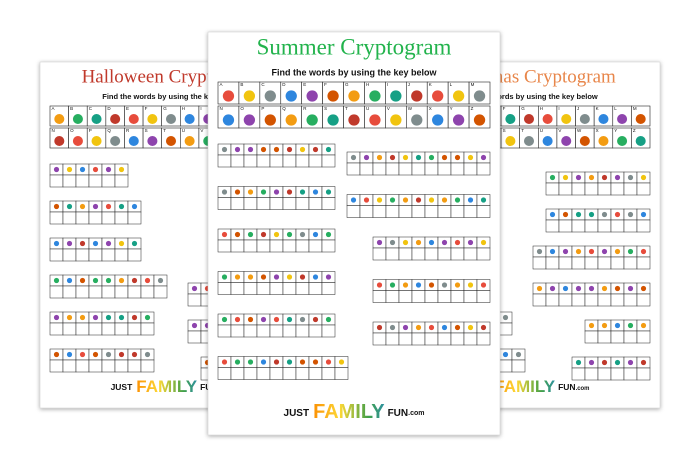 This screenshot has height=466, width=700. What do you see at coordinates (579, 130) in the screenshot?
I see `key-letter: W` at bounding box center [579, 130].